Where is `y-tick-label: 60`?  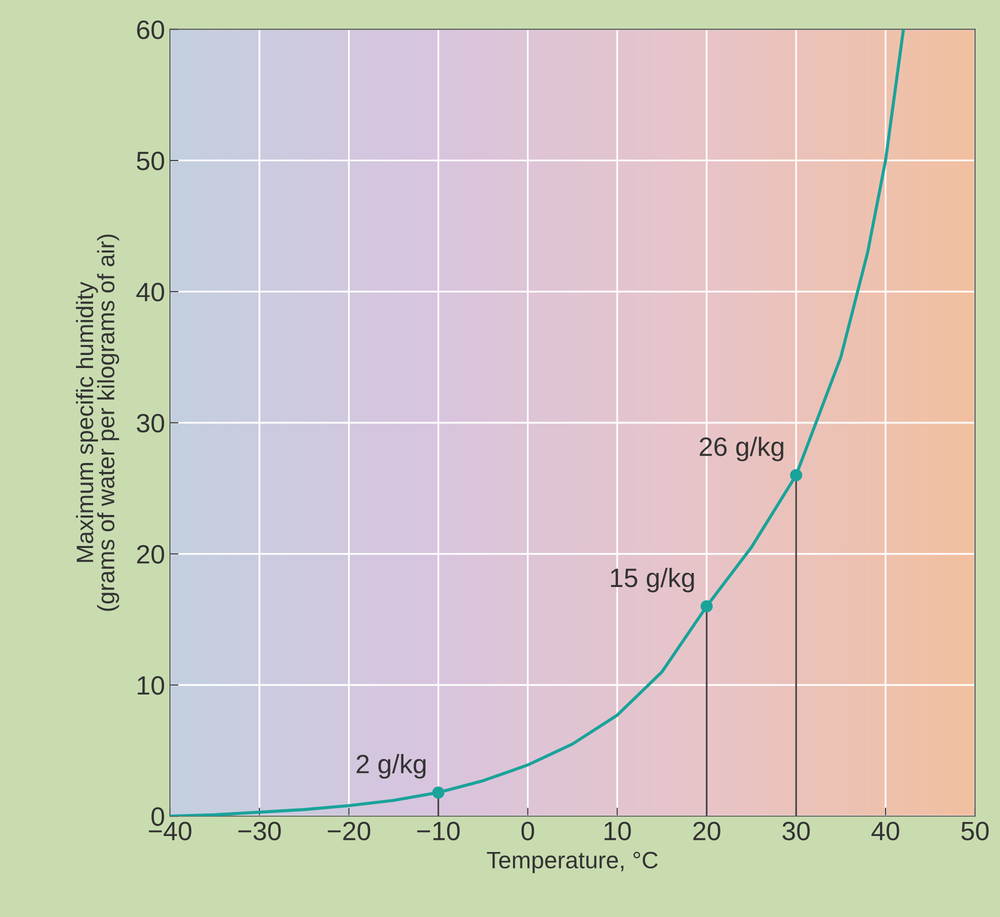 y-tick-label: 60 is located at coordinates (150, 30).